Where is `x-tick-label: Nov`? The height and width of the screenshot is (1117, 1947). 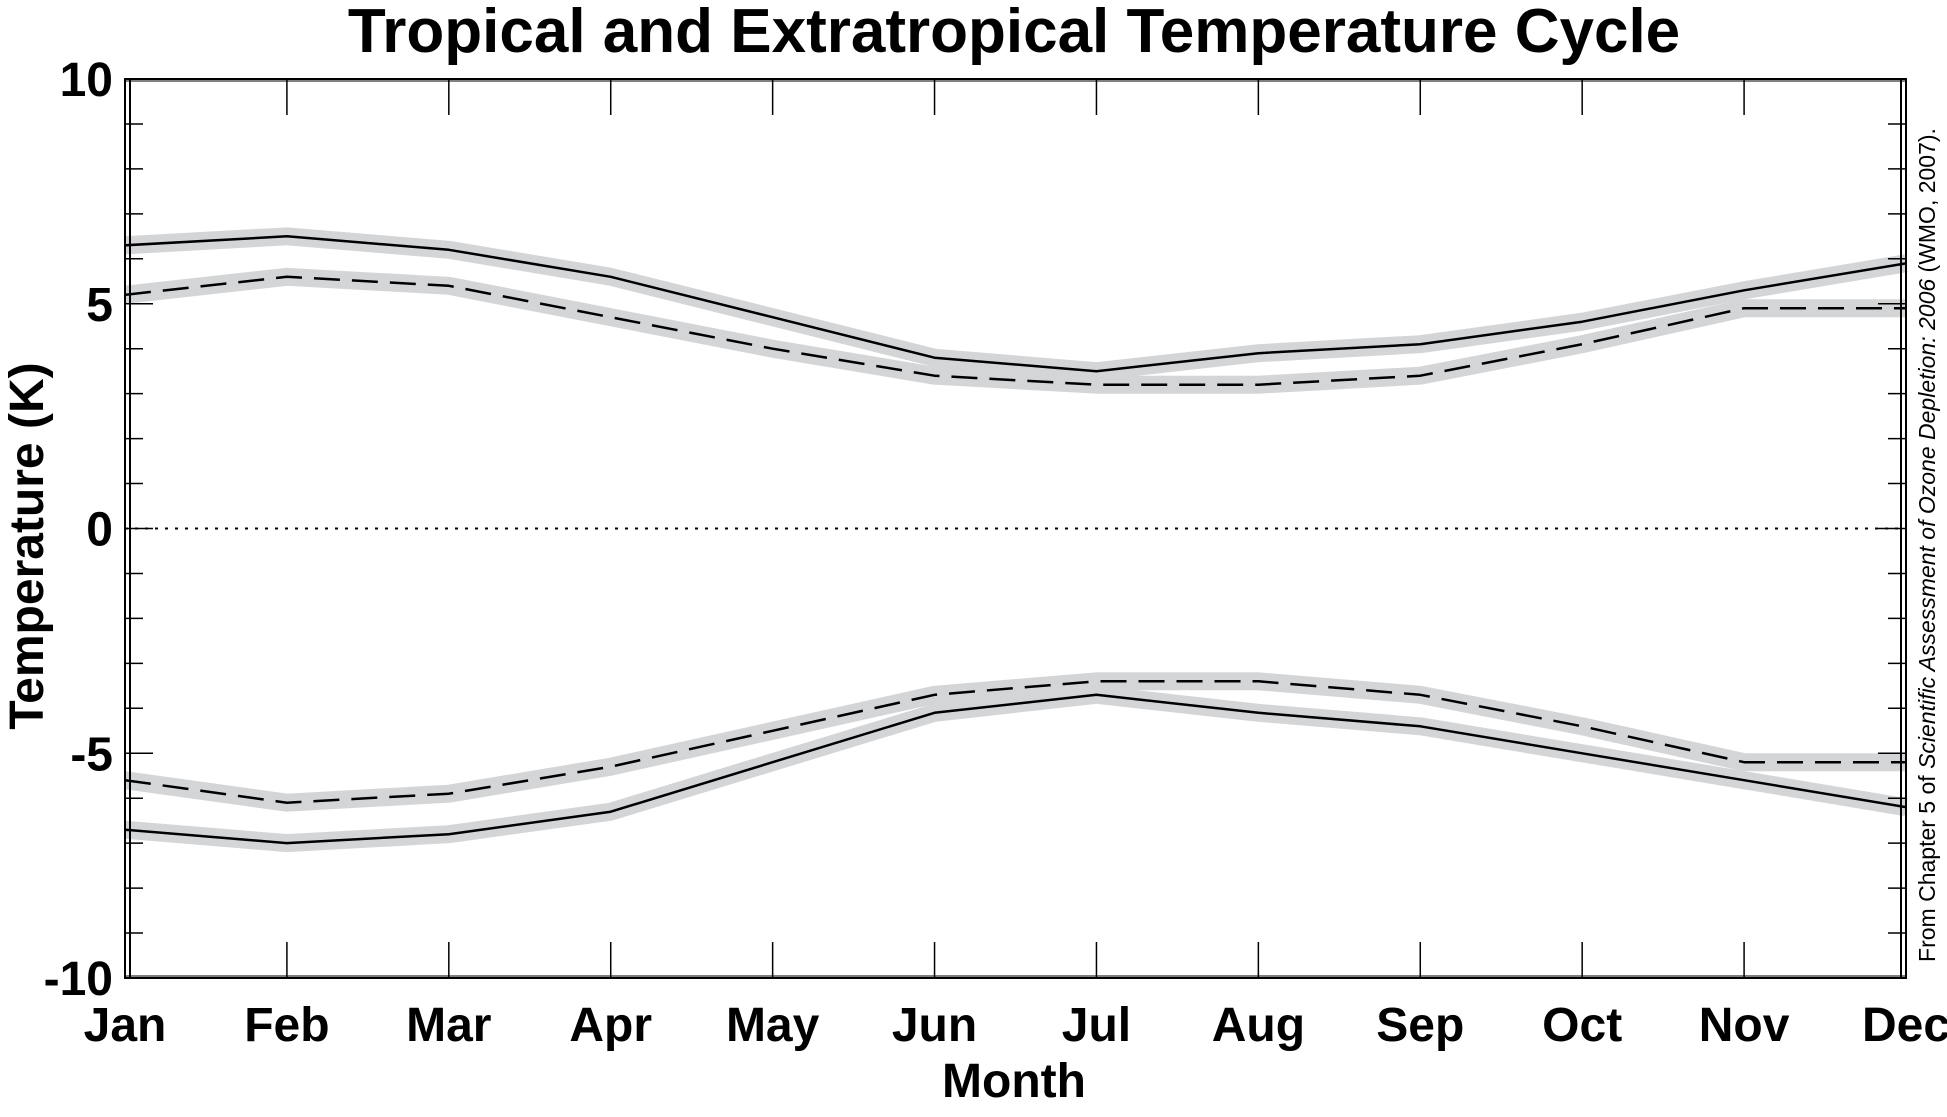
x-tick-label: Nov is located at coordinates (1744, 1025).